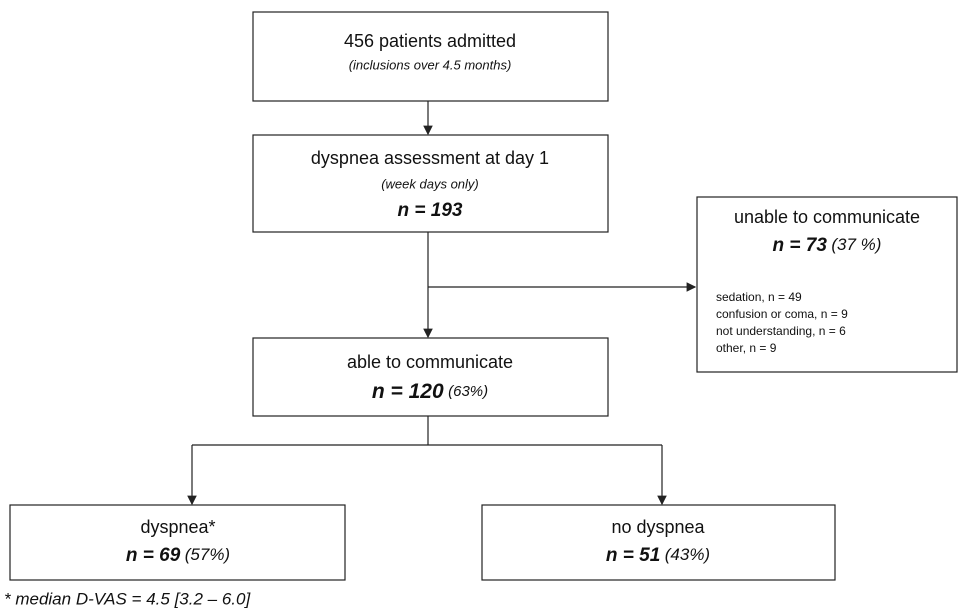  I want to click on node-label: unable to communicate, so click(827, 217).